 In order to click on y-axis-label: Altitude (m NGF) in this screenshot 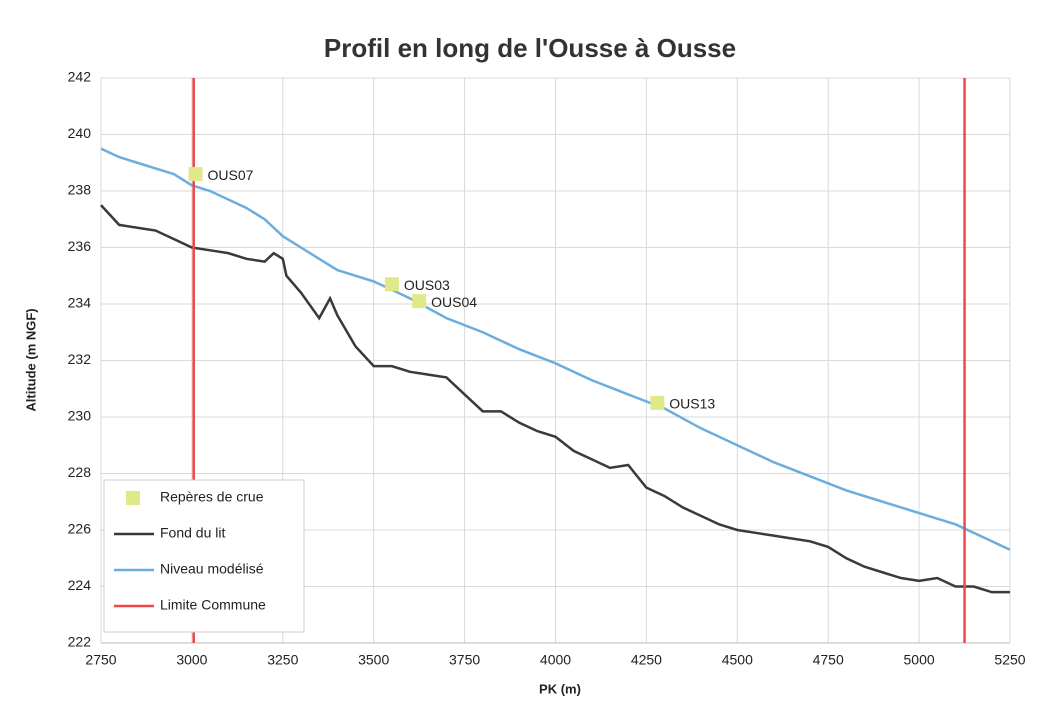, I will do `click(30, 359)`.